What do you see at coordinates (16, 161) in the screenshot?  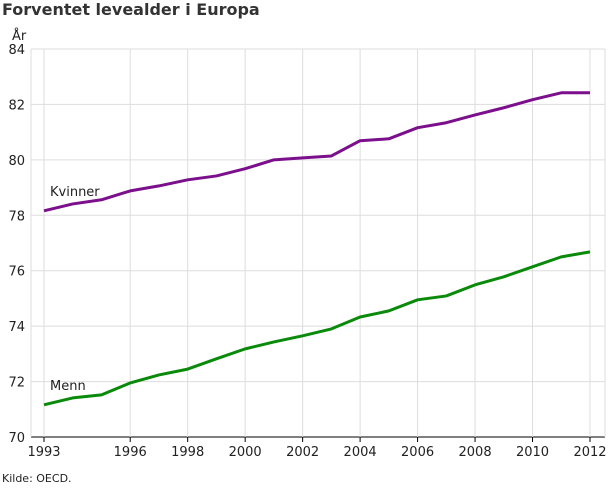 I see `y-tick-label: 80` at bounding box center [16, 161].